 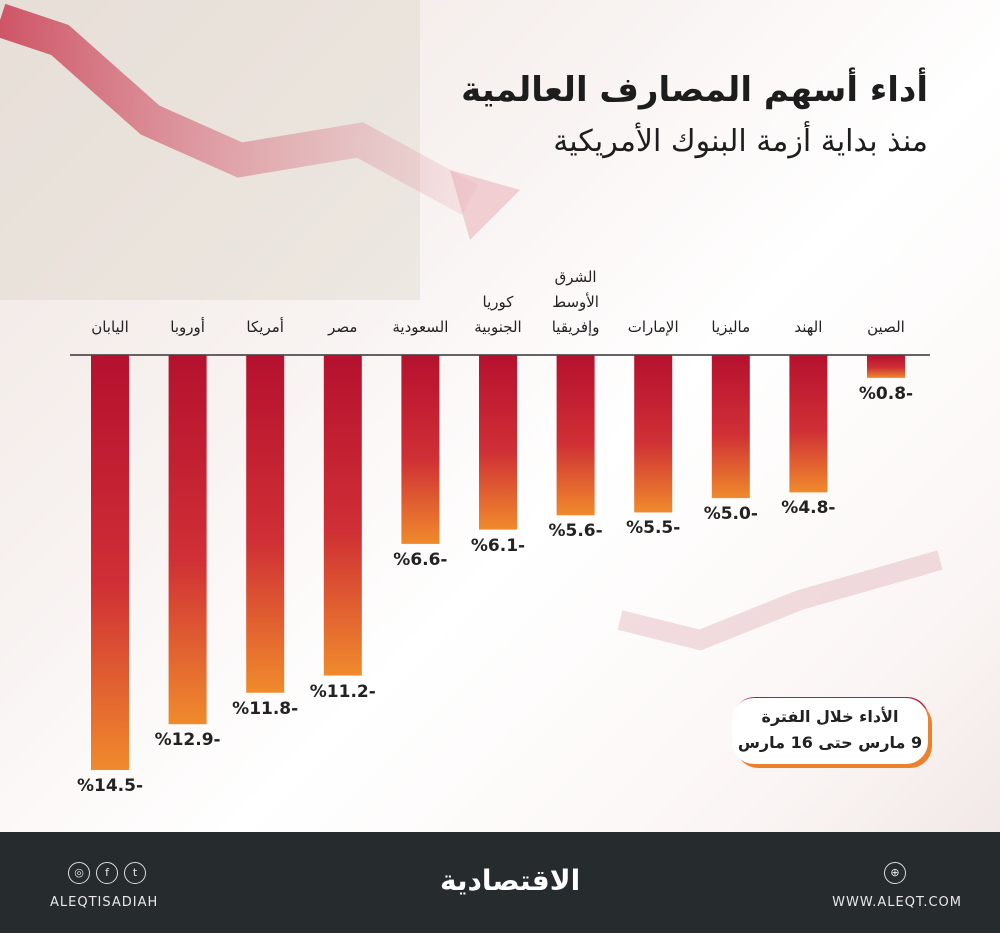 What do you see at coordinates (653, 528) in the screenshot?
I see `value-label: %5.5-` at bounding box center [653, 528].